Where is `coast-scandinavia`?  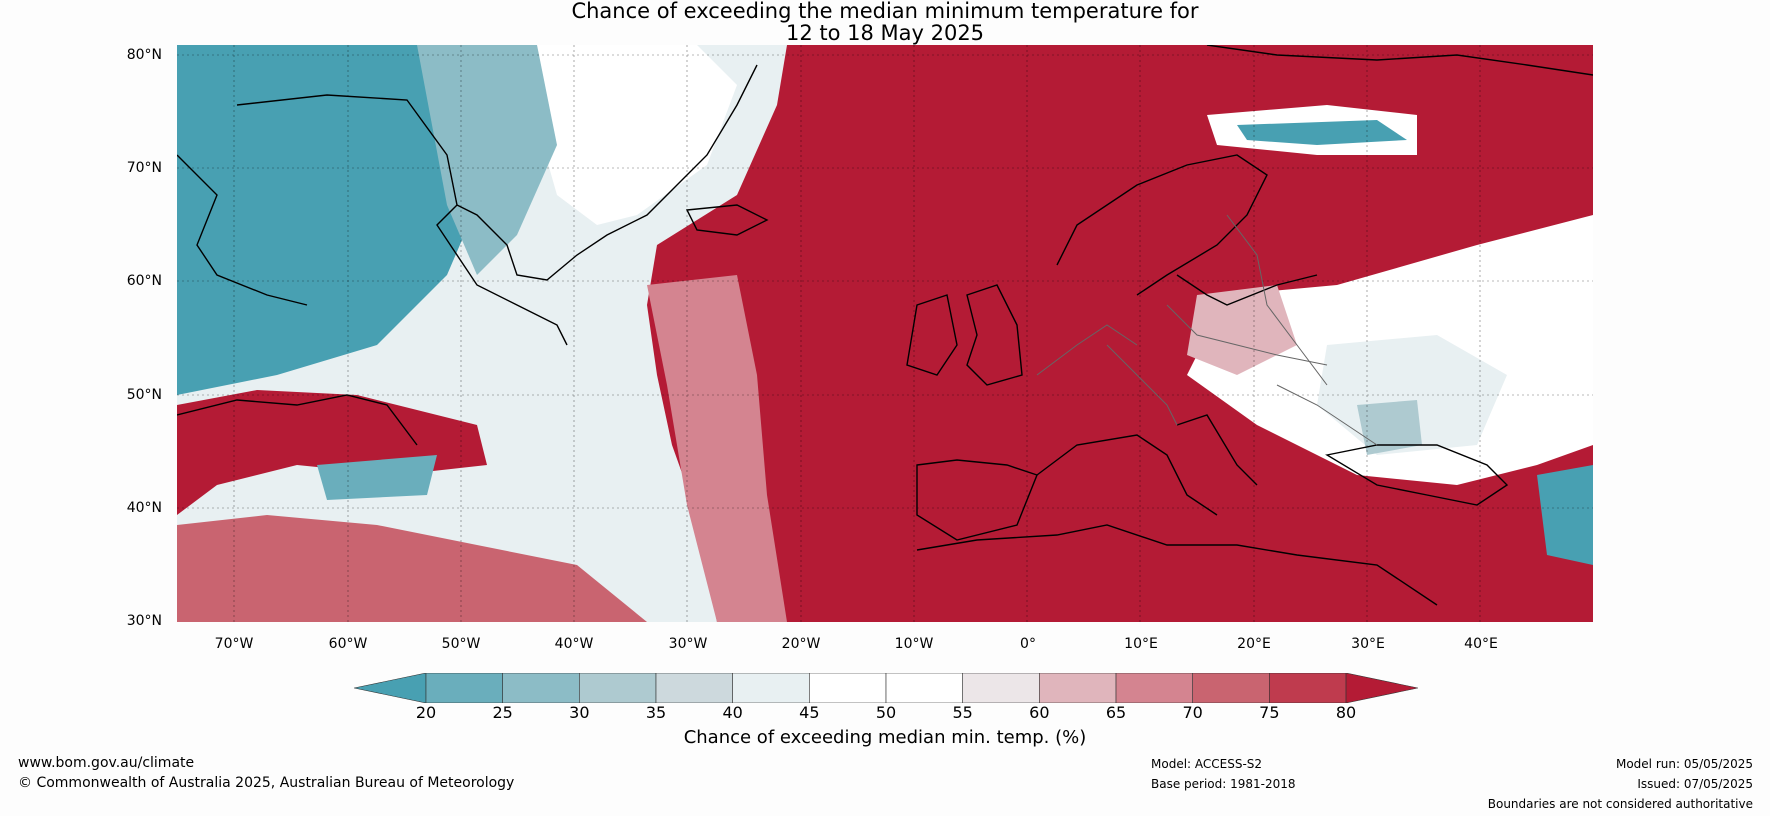
coast-scandinavia is located at coordinates (1162, 225).